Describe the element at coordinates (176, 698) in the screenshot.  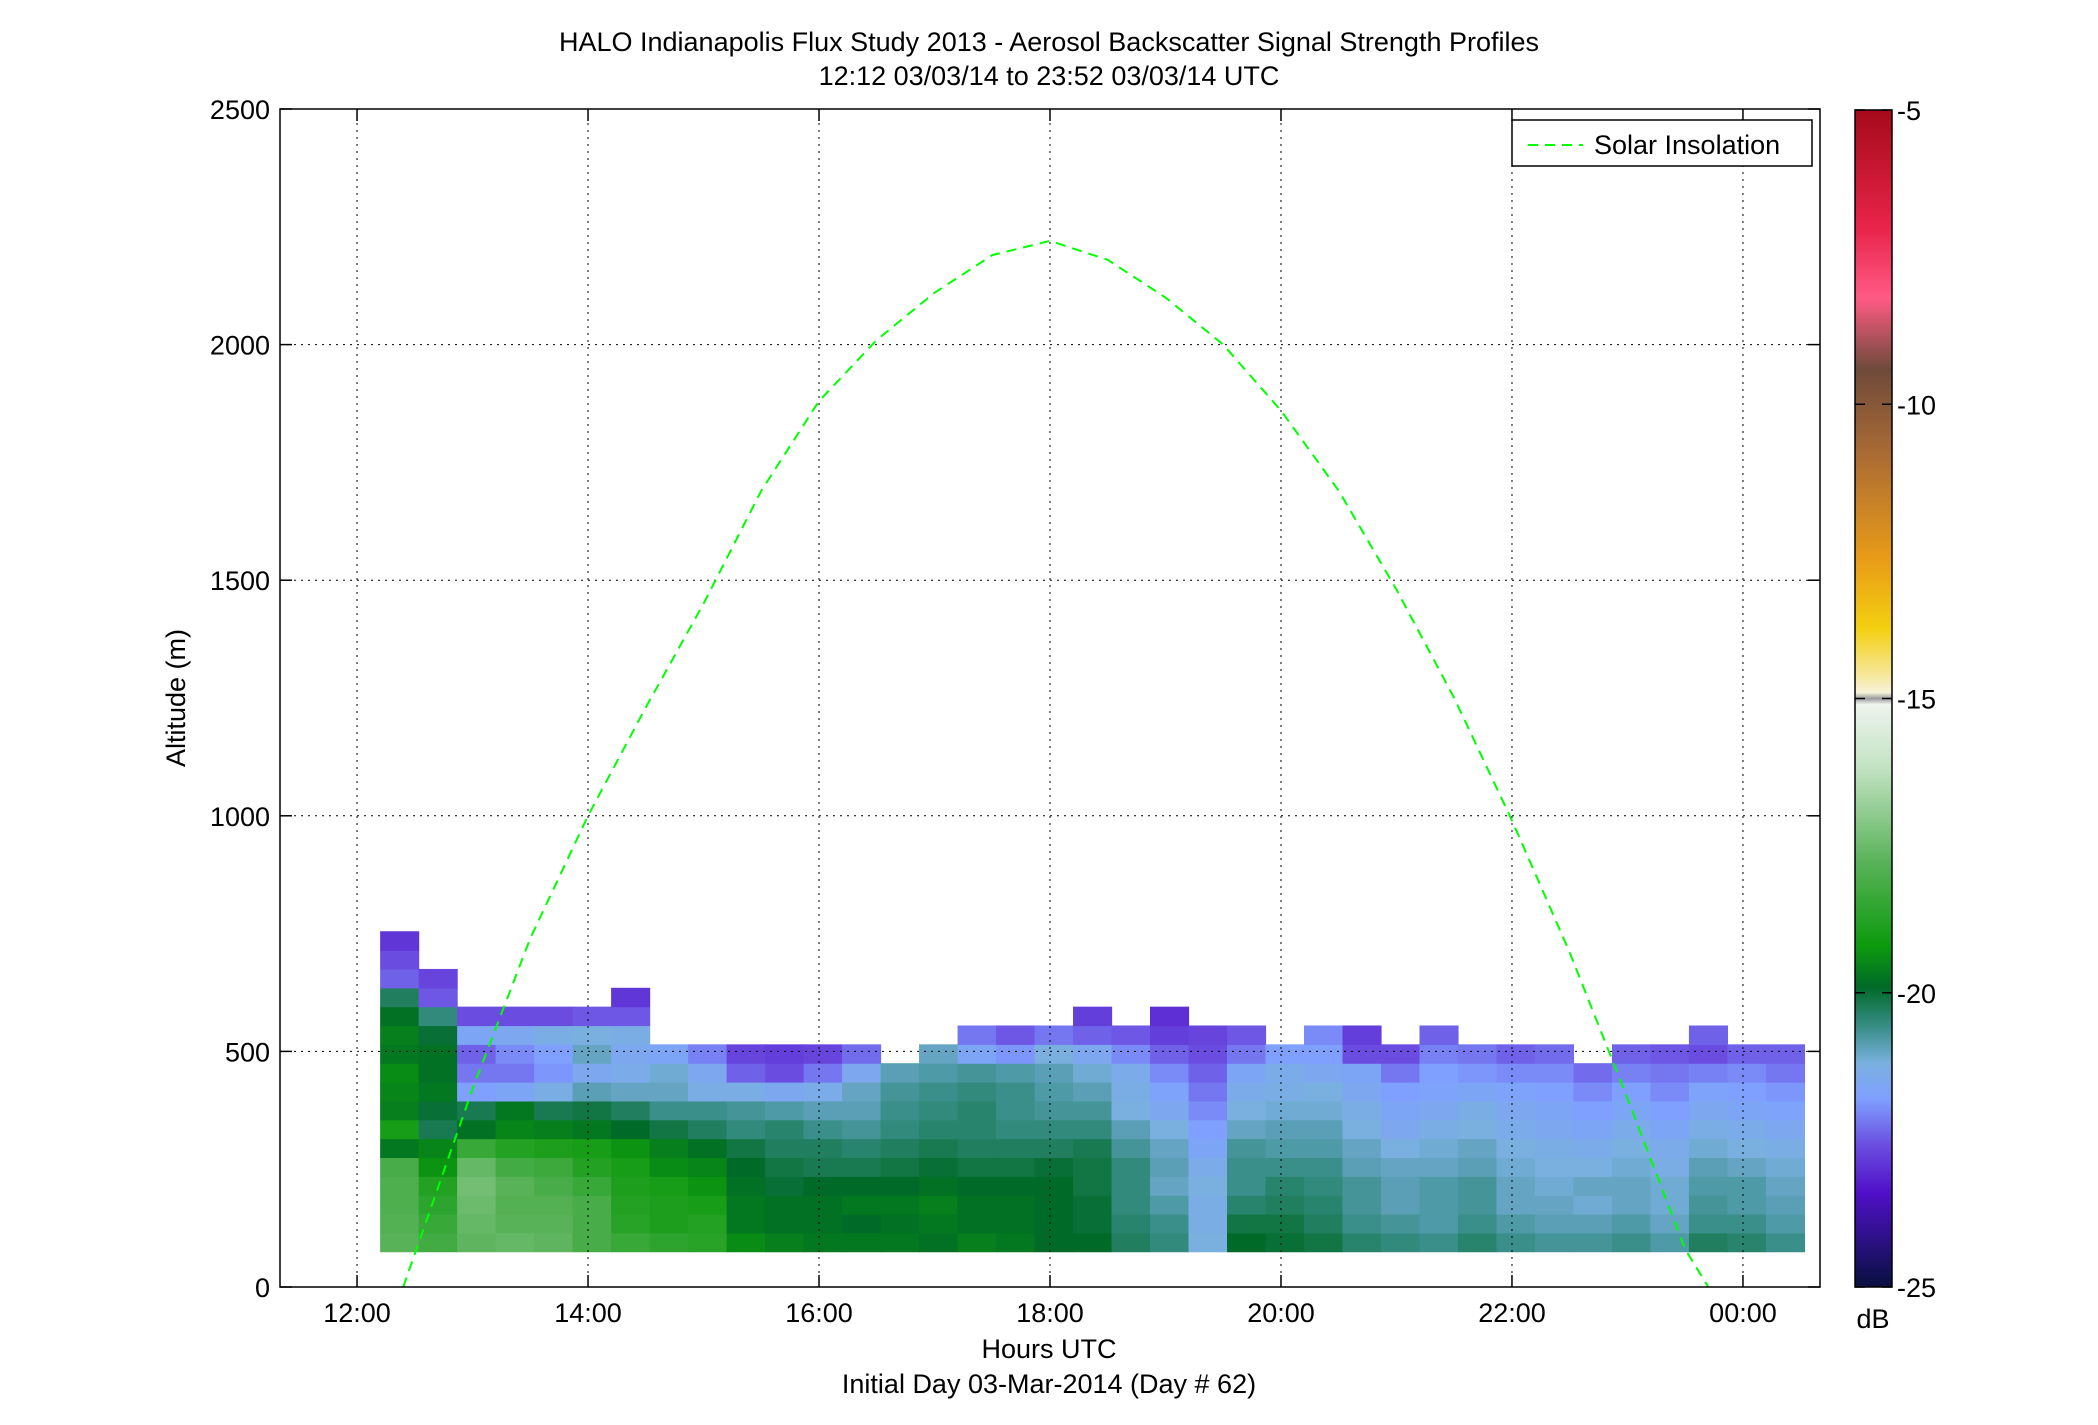
I see `y-axis-label: Altitude (m)` at that location.